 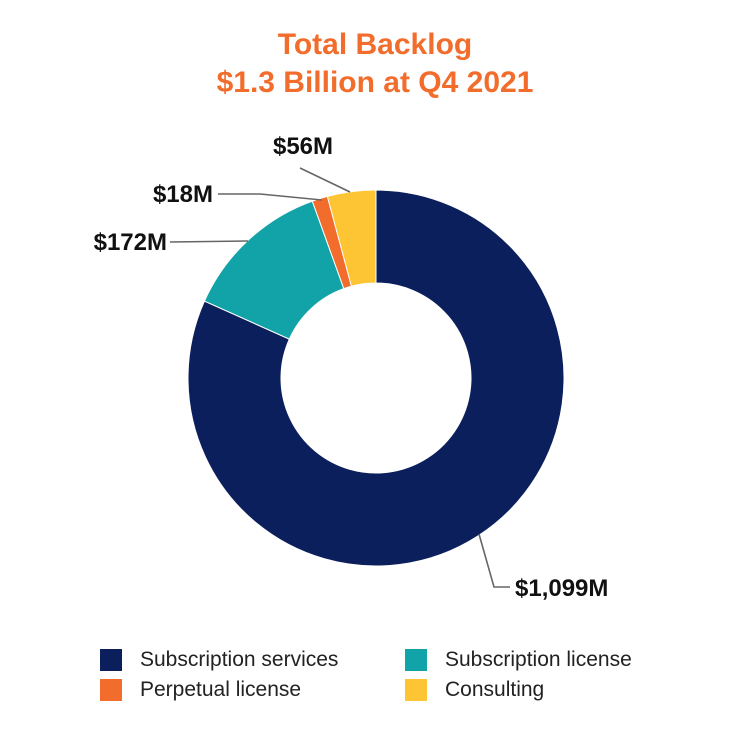 What do you see at coordinates (351, 238) in the screenshot?
I see `slice-consulting` at bounding box center [351, 238].